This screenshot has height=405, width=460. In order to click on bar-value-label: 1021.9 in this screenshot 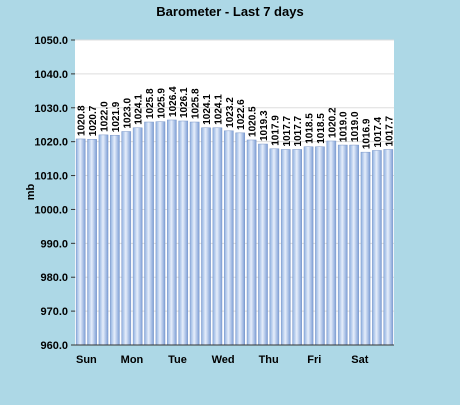, I will do `click(116, 116)`.